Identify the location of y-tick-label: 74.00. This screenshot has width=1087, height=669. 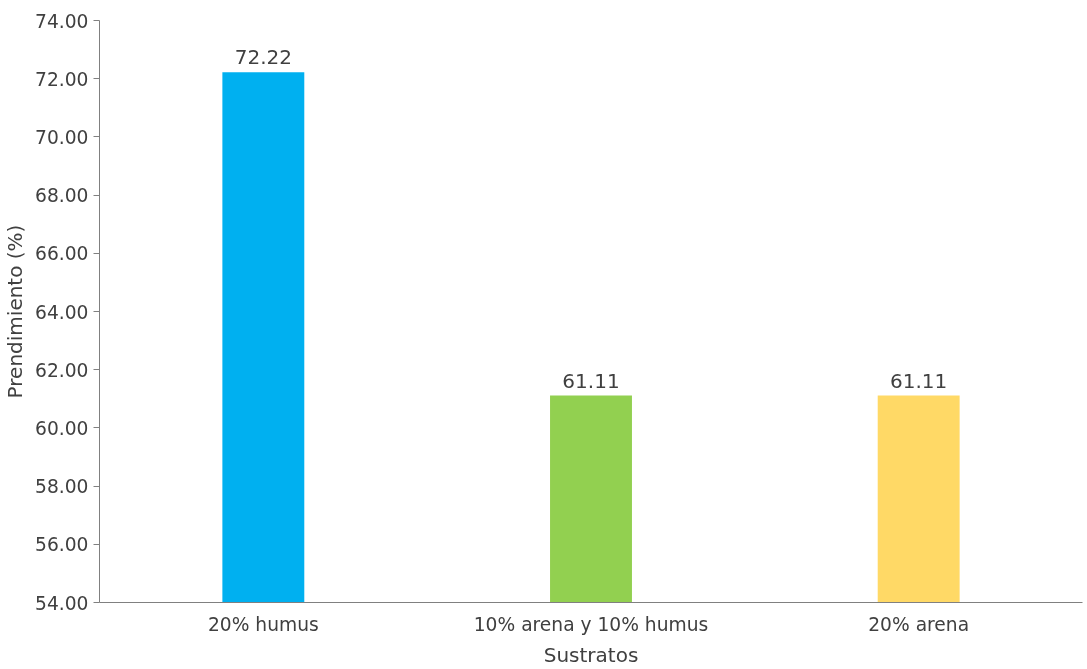
(62, 21).